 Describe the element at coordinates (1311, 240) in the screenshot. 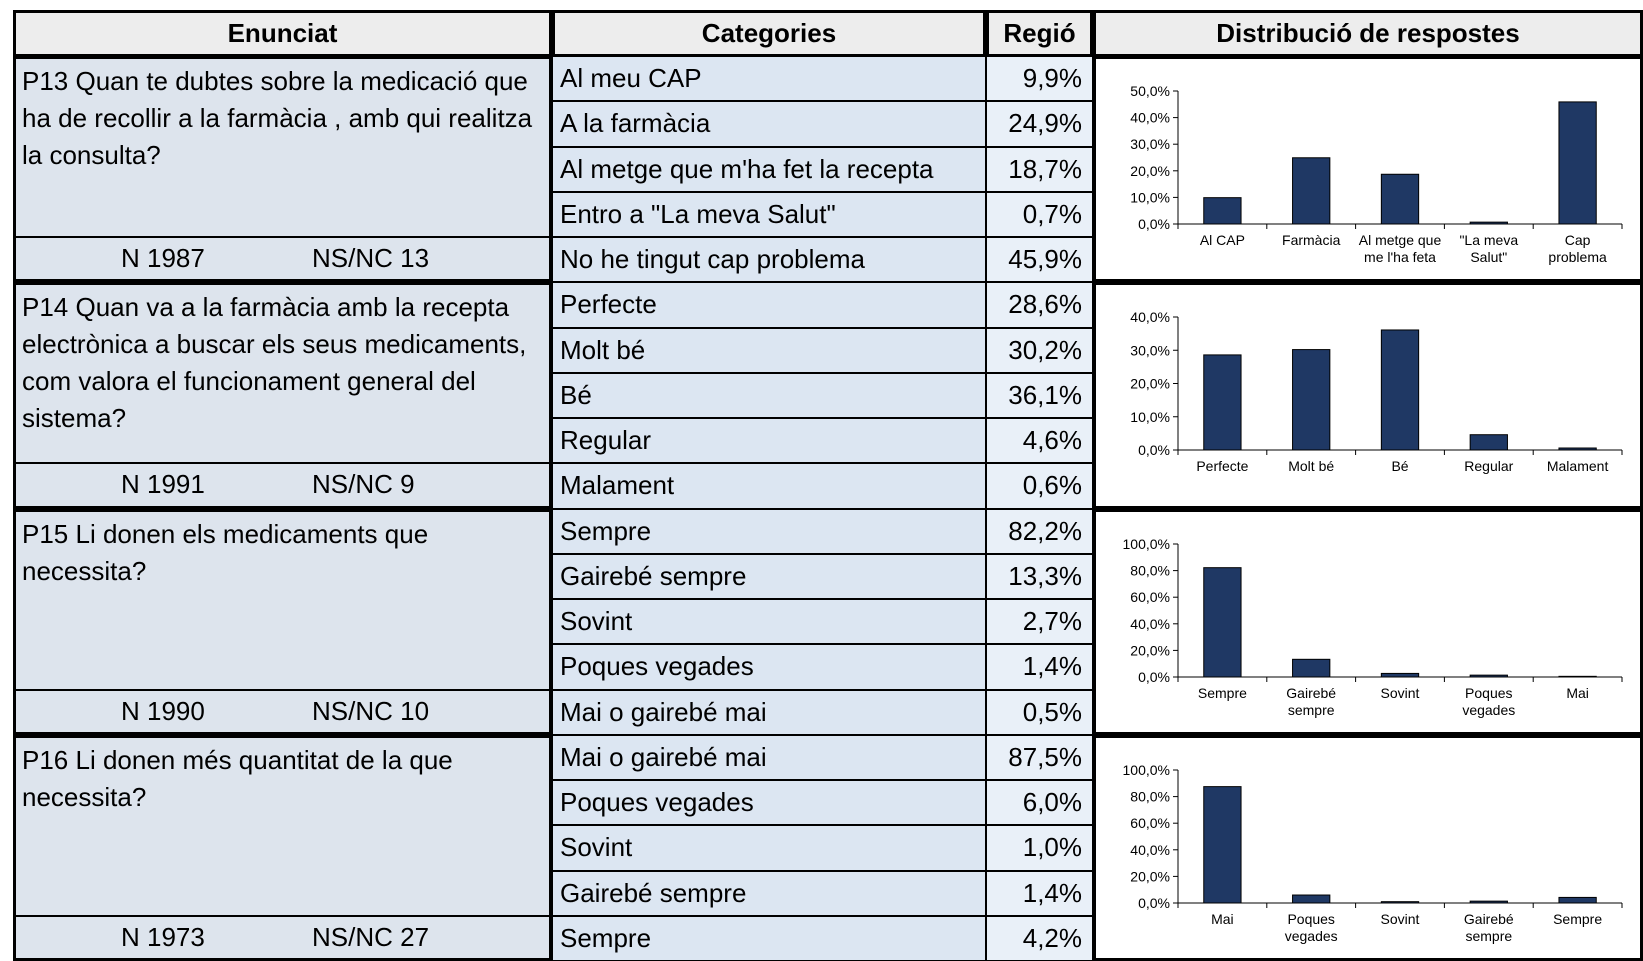

I see `x-tick-label: Farmàcia` at that location.